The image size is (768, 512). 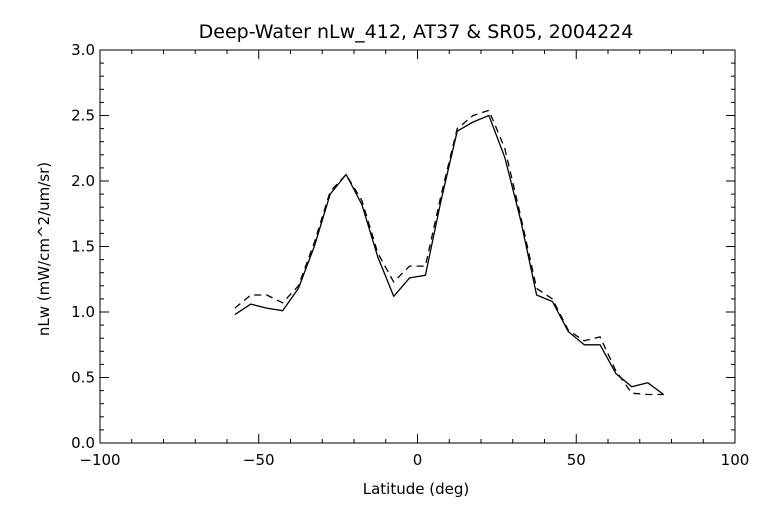 What do you see at coordinates (99, 460) in the screenshot?
I see `x-tick-label: −100` at bounding box center [99, 460].